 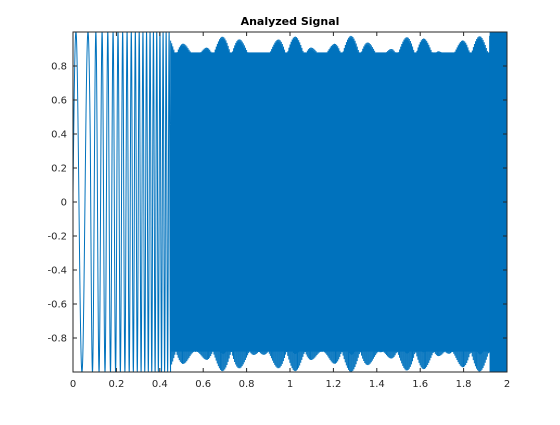 I want to click on x-tick-label: 0.4, so click(x=160, y=384).